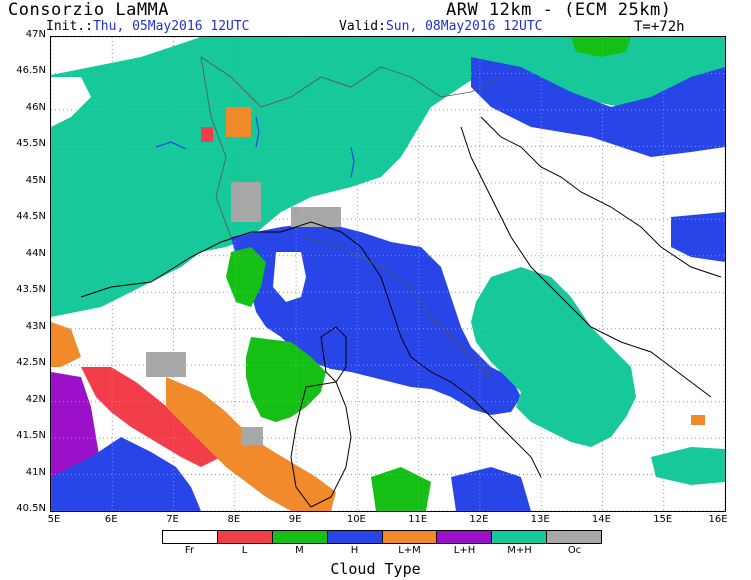  Describe the element at coordinates (351, 82) in the screenshot. I see `border-alps` at that location.